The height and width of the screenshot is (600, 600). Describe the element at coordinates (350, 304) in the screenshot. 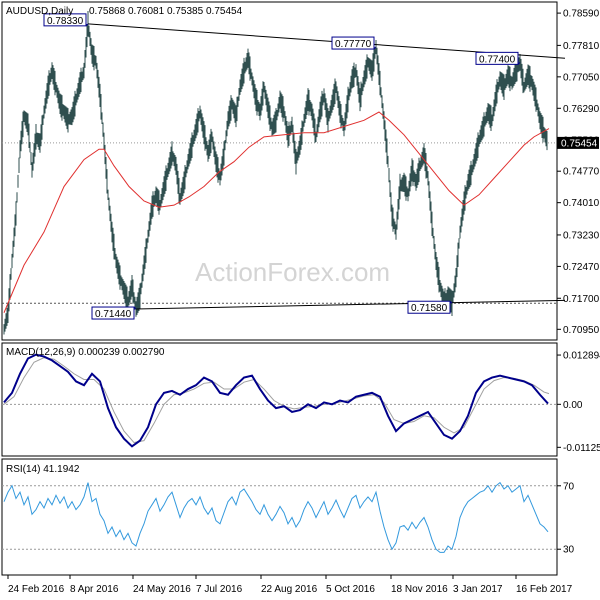

I see `trendline` at that location.